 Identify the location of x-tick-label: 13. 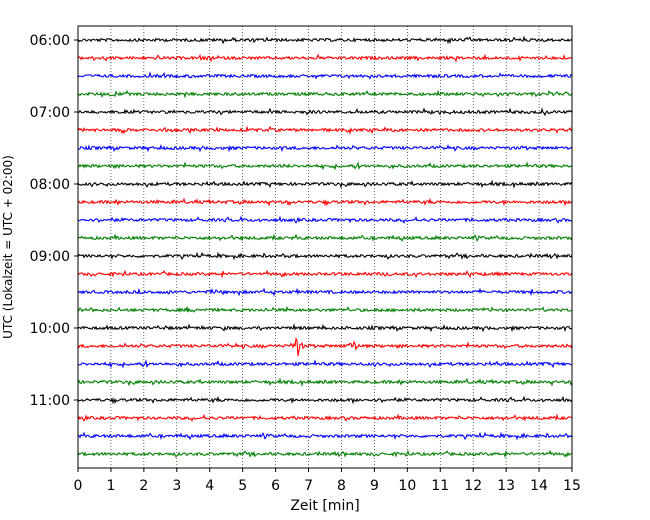
(506, 486).